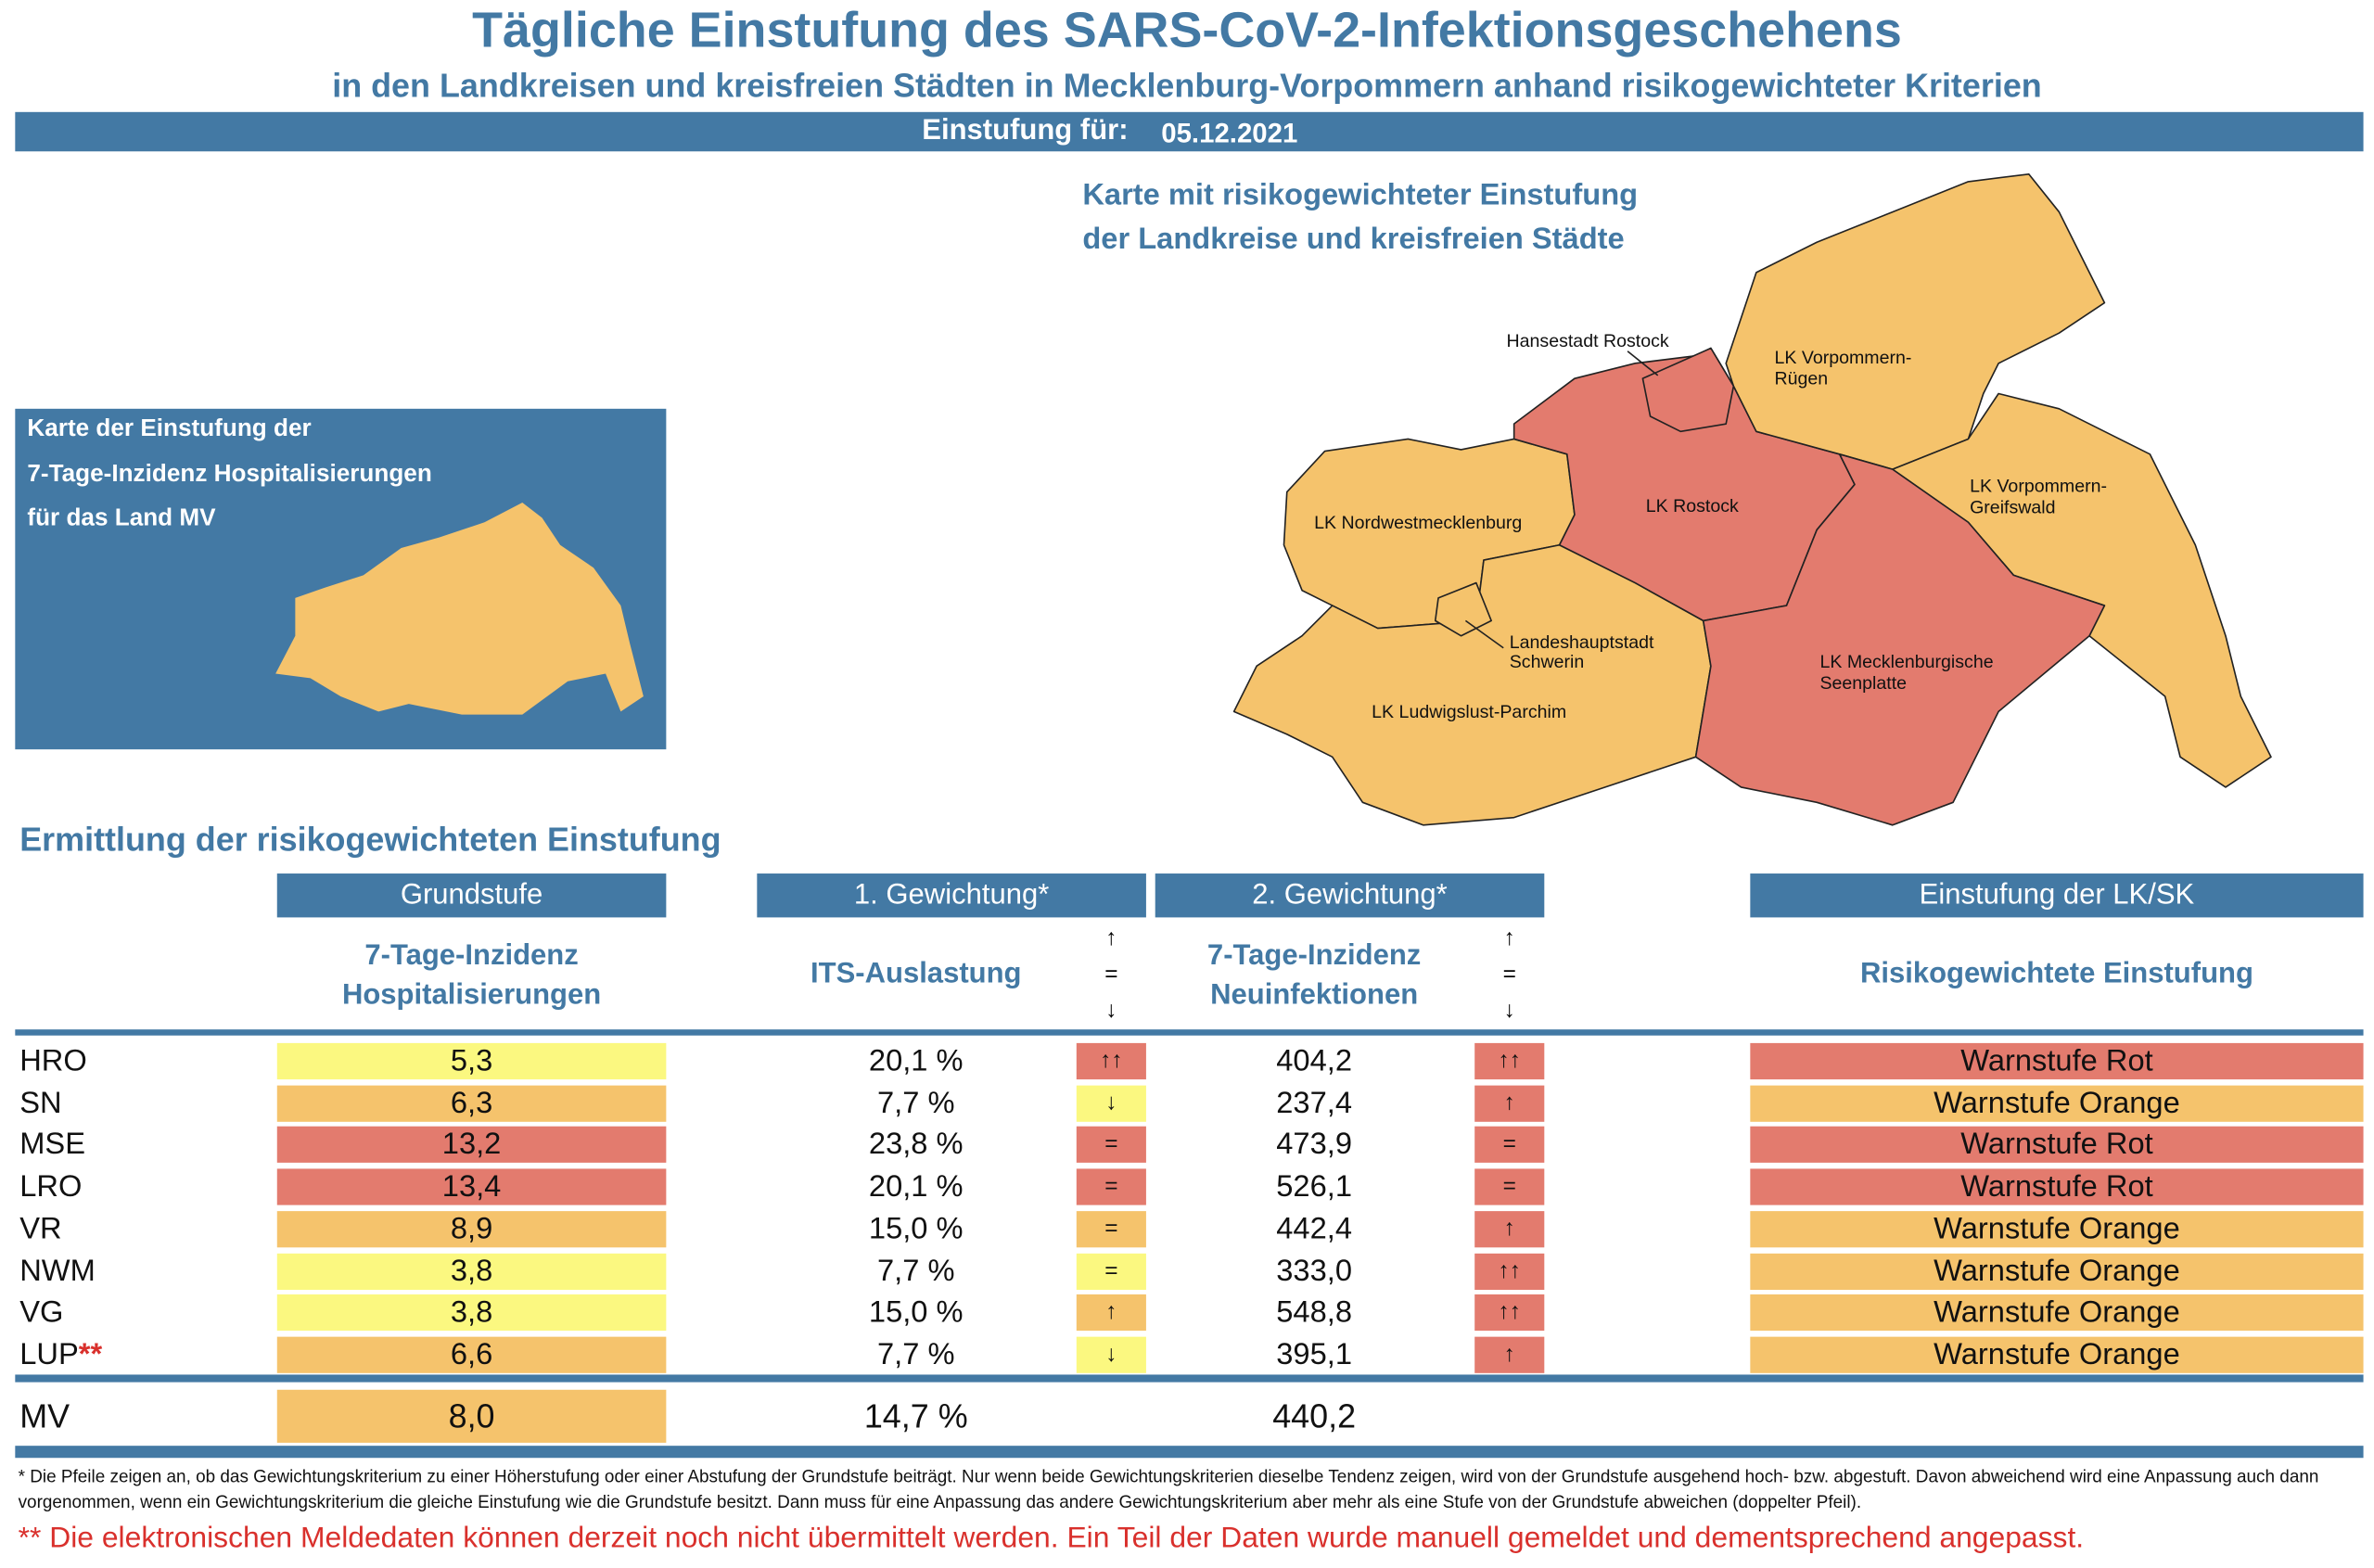 This screenshot has height=1568, width=2374. I want to click on column-header: Neuinfektionen, so click(1314, 995).